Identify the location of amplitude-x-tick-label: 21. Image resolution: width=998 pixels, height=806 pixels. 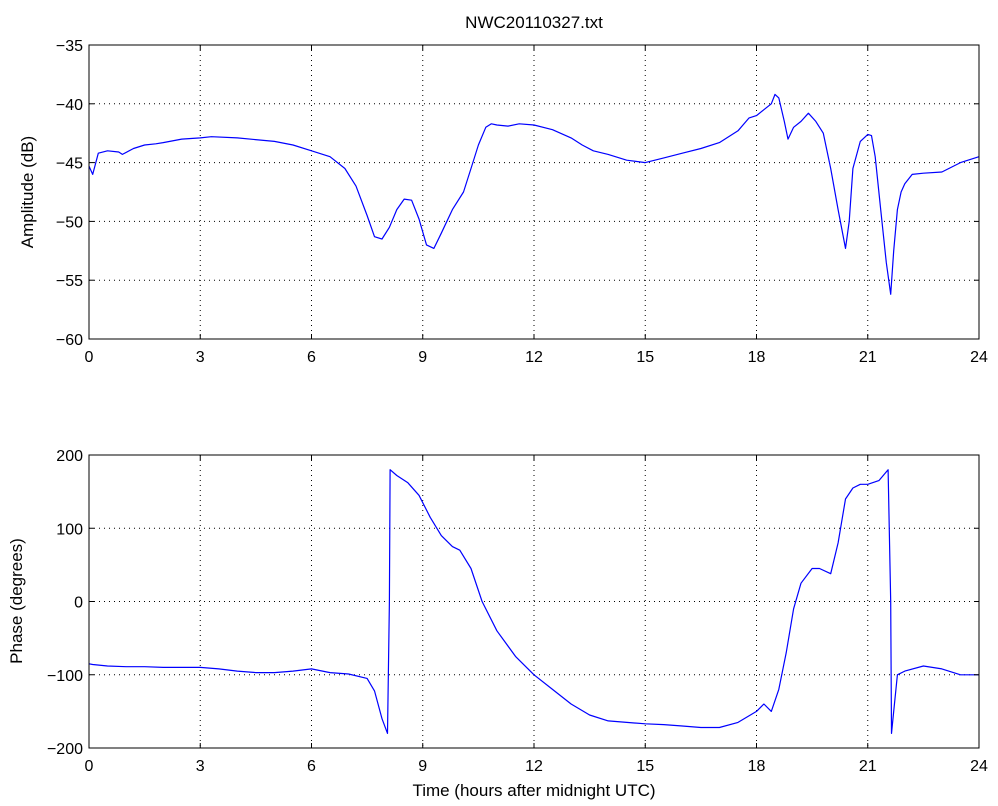
(868, 357).